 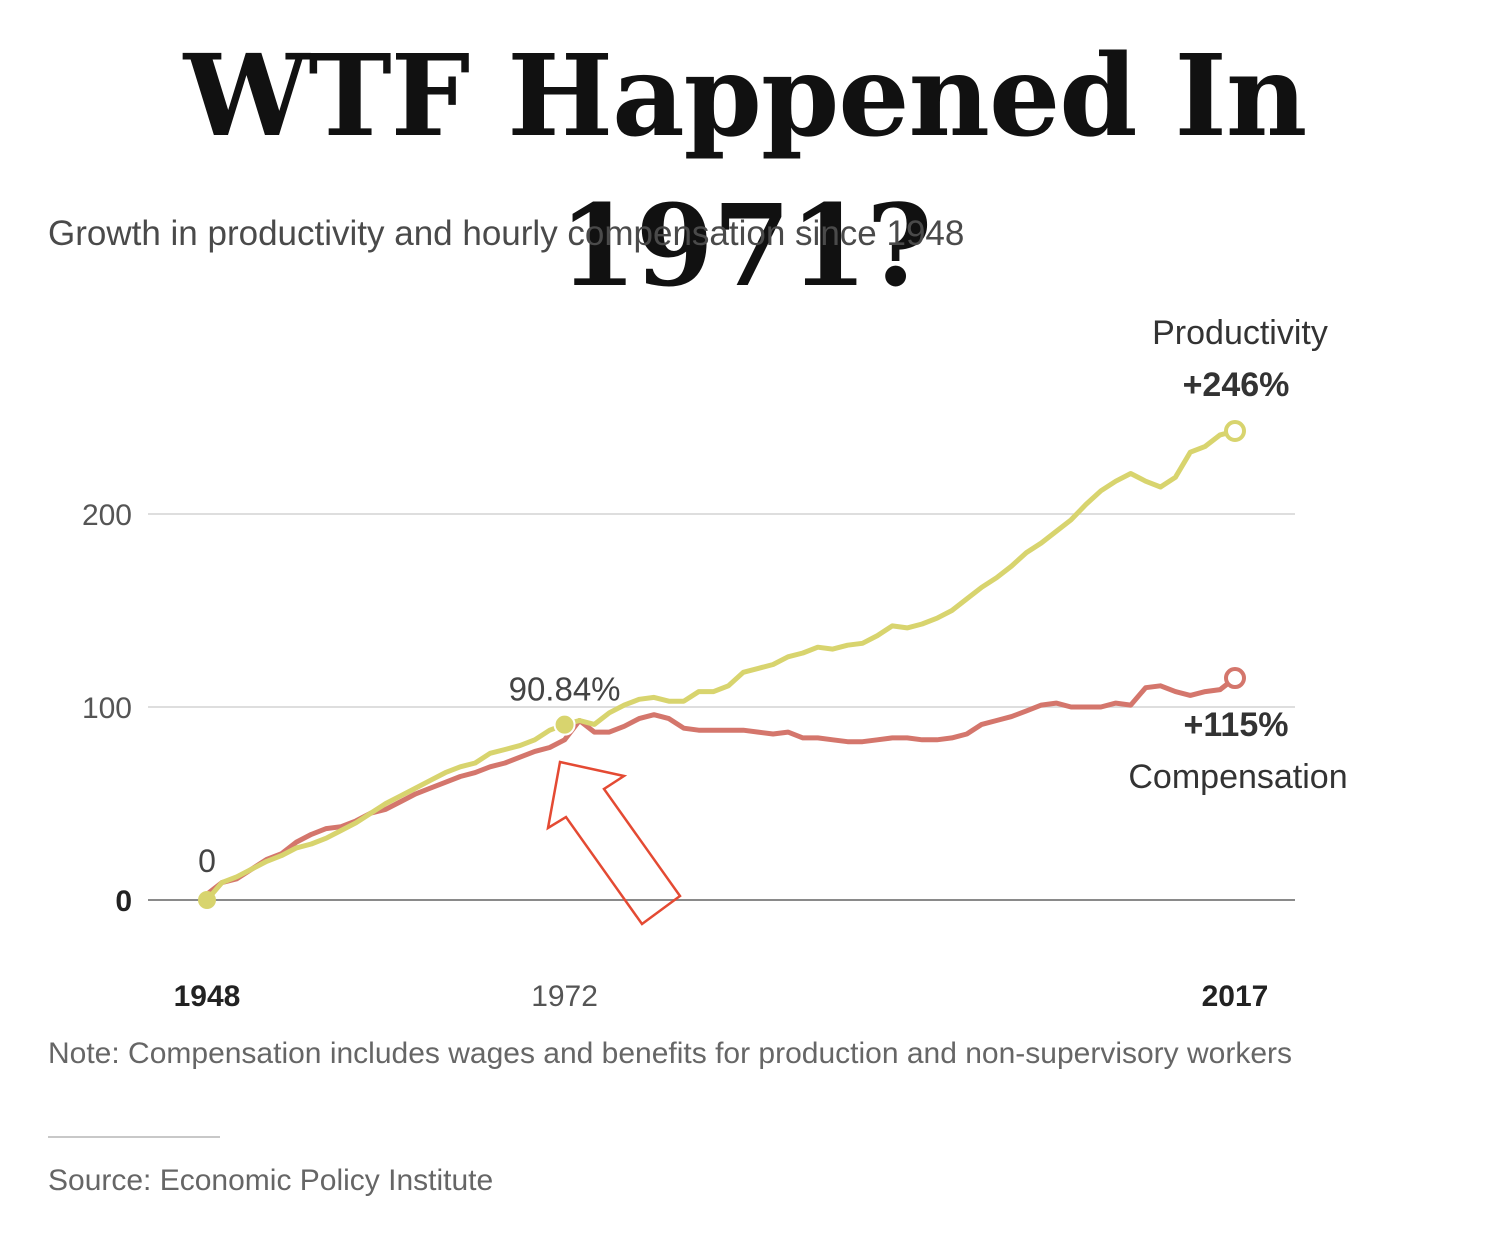 What do you see at coordinates (207, 861) in the screenshot?
I see `start-value-label: 0` at bounding box center [207, 861].